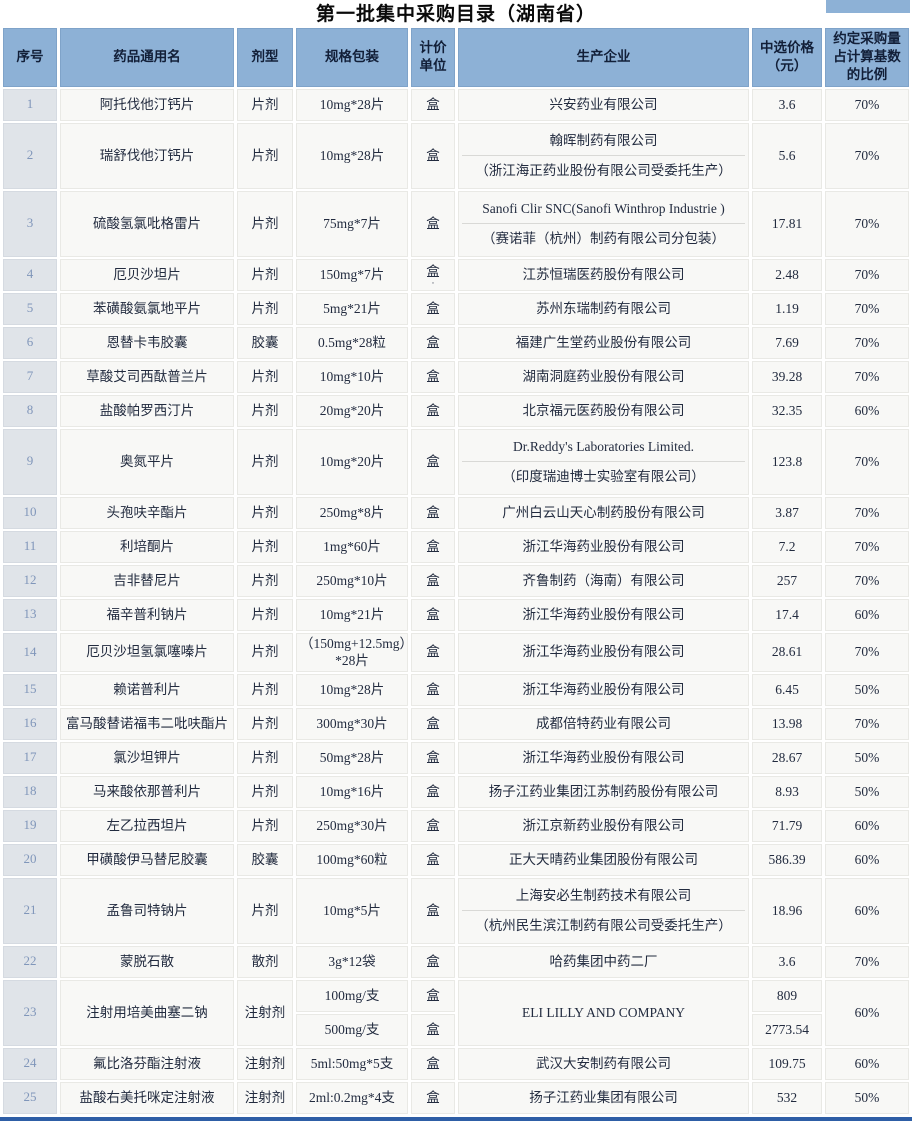 The image size is (912, 1121). Describe the element at coordinates (603, 723) in the screenshot. I see `cell-manufacturer: 成都倍特药业有限公司` at that location.